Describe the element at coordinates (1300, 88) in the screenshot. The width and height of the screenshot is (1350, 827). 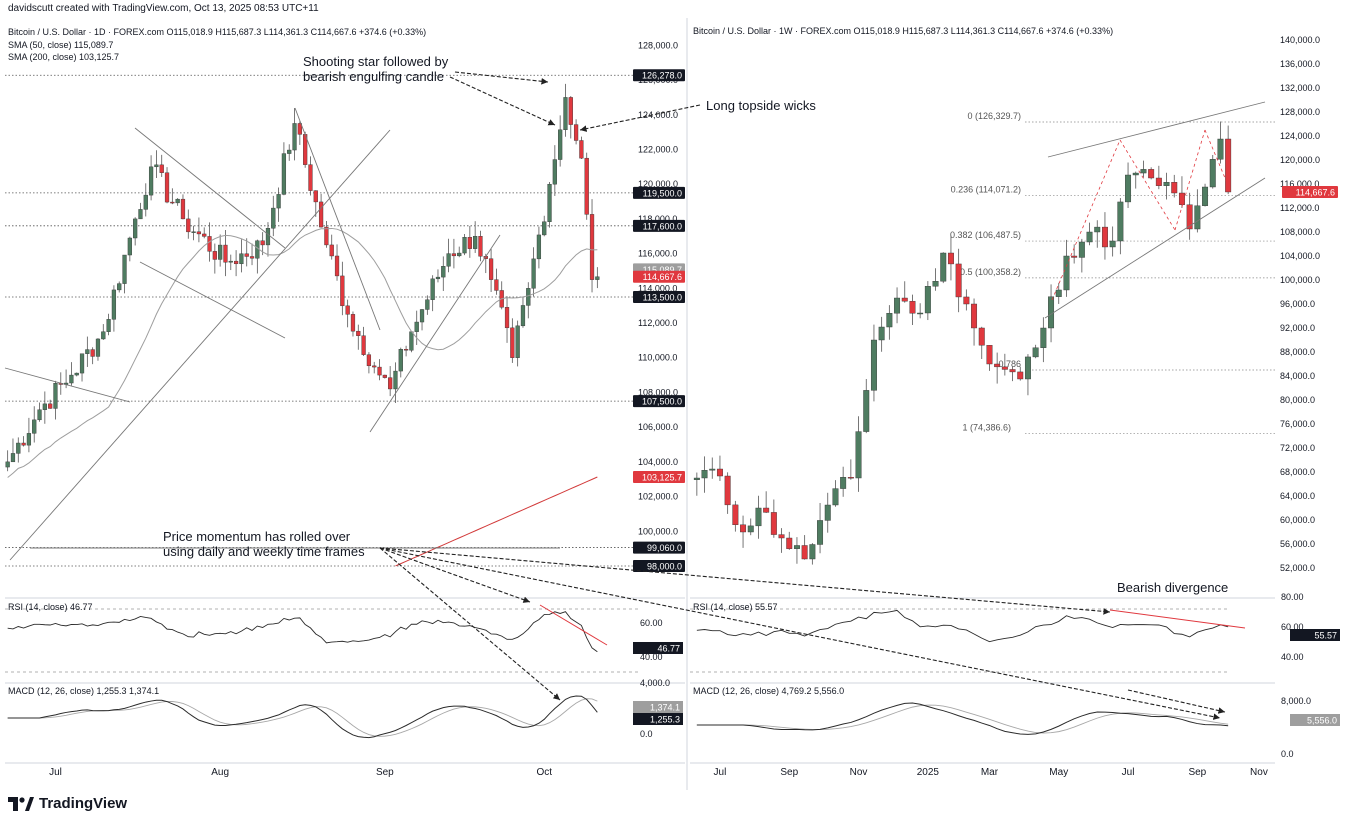
I see `y-tick-label: 132,000.0` at that location.